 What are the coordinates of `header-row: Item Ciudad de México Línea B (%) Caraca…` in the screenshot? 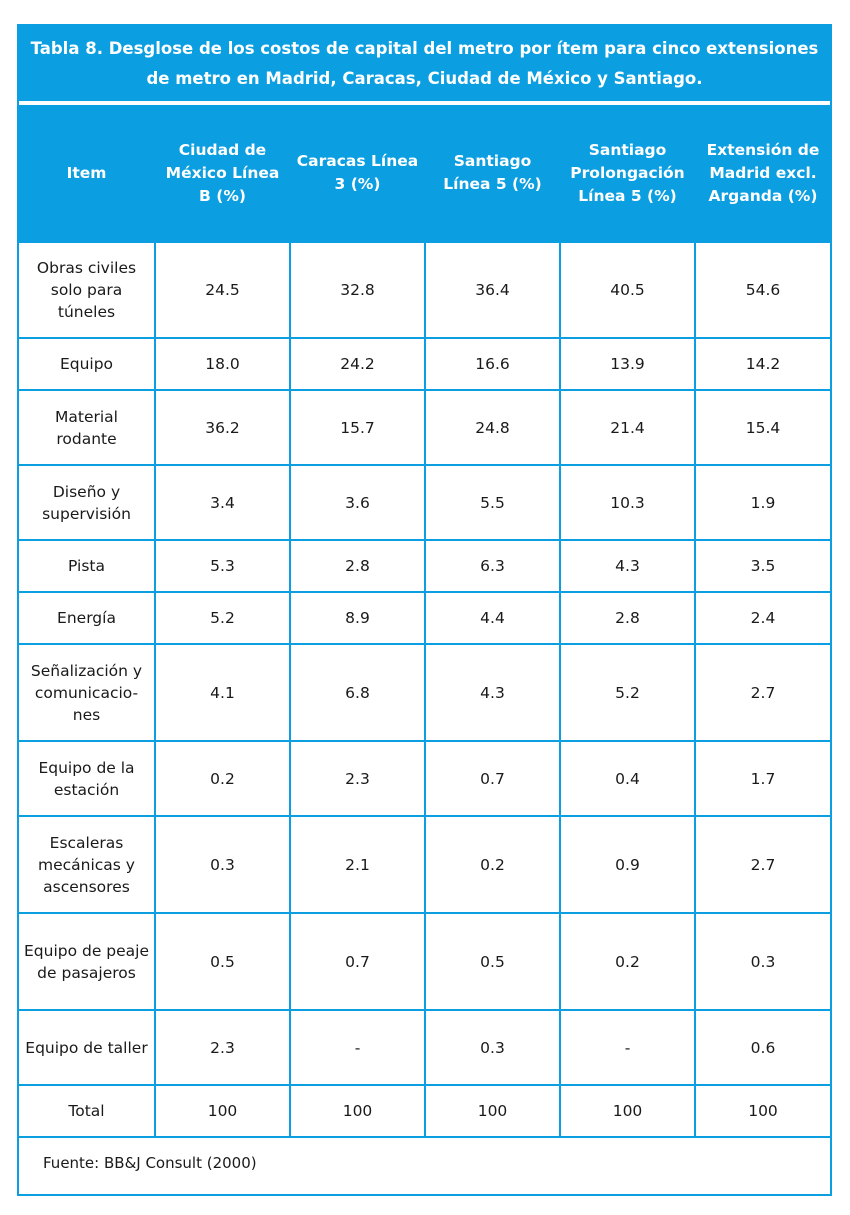 It's located at (424, 174).